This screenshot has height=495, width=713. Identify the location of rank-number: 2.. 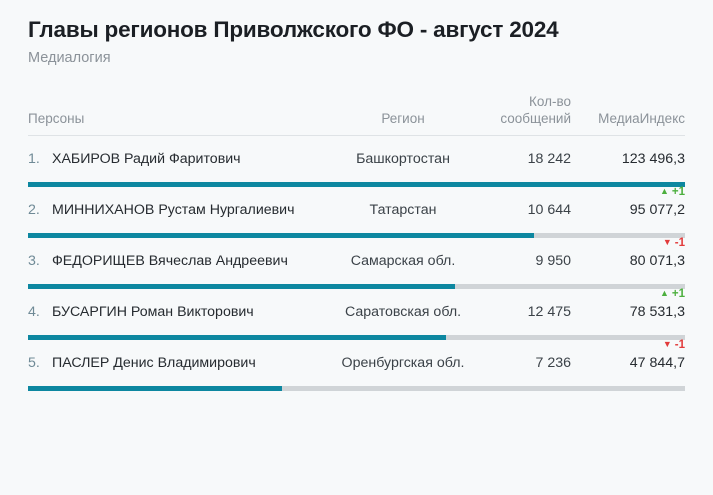
(34, 210).